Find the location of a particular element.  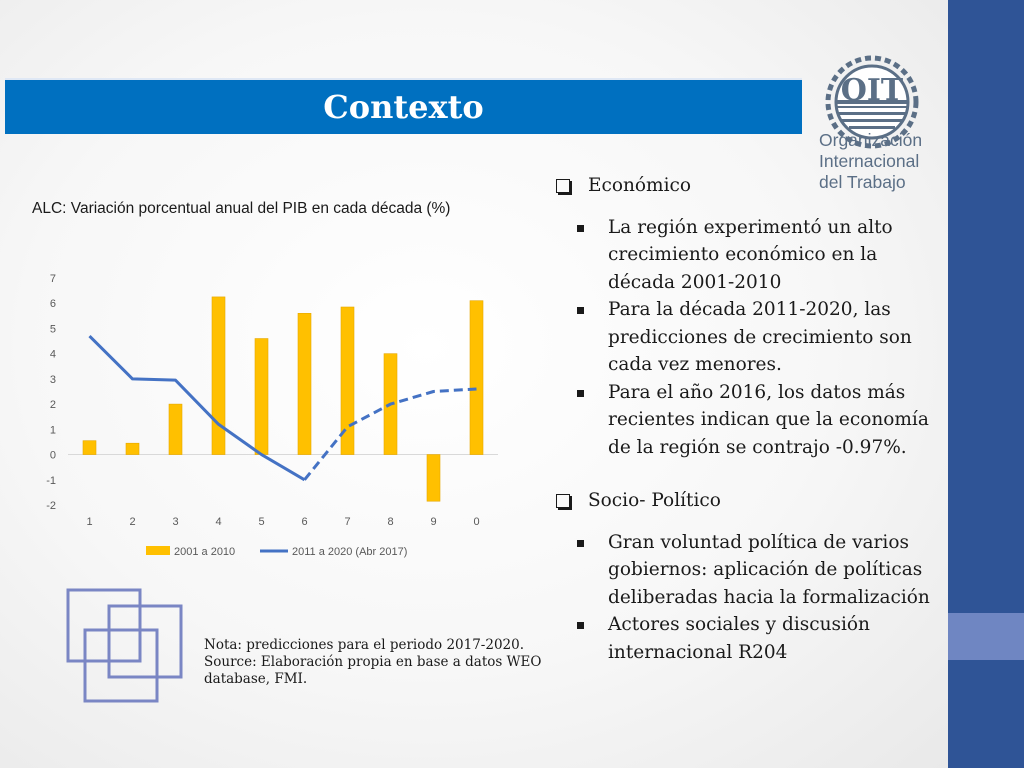

x-tick-label: 3 is located at coordinates (175, 522).